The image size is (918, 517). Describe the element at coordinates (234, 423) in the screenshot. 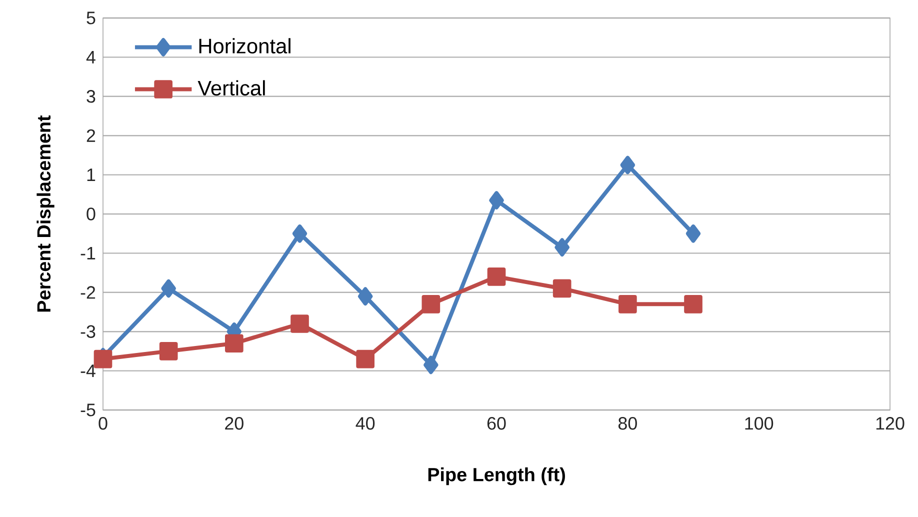

I see `x-tick-label: 20` at that location.